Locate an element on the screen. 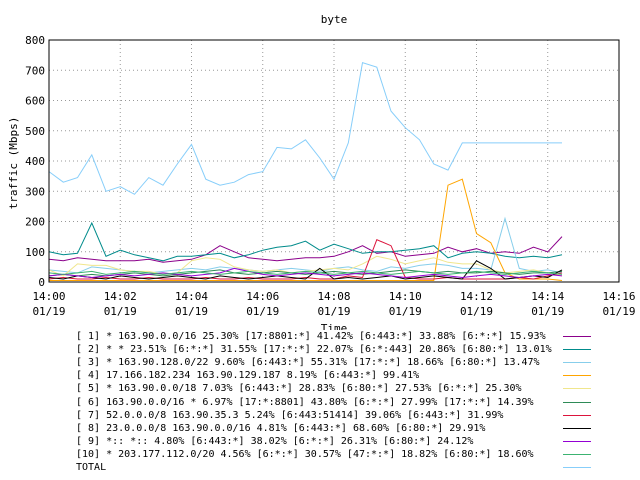 The width and height of the screenshot is (640, 480). x-tick-time: 14:08 is located at coordinates (333, 296).